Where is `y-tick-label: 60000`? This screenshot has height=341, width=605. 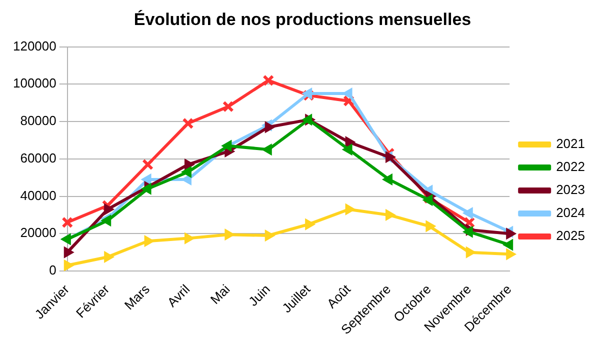 y-tick-label: 60000 is located at coordinates (38, 158).